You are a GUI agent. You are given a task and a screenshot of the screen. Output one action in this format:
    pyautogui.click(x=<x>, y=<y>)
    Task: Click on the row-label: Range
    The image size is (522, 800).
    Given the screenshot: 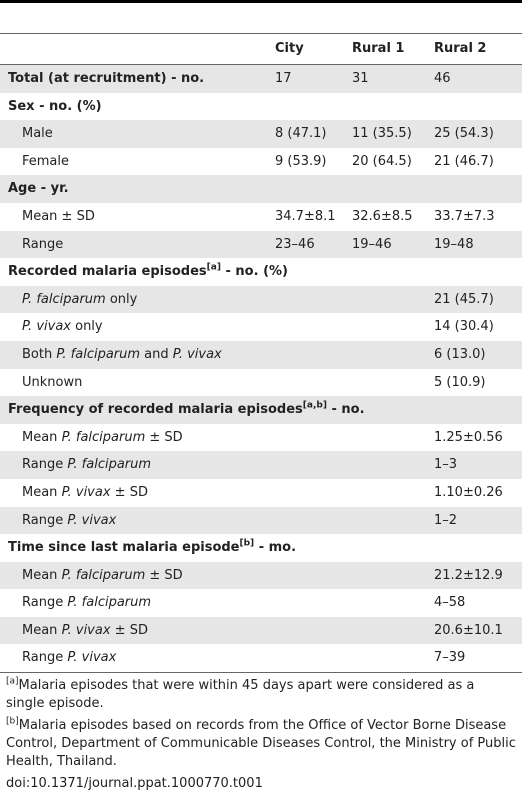 What is the action you would take?
    pyautogui.click(x=42, y=245)
    